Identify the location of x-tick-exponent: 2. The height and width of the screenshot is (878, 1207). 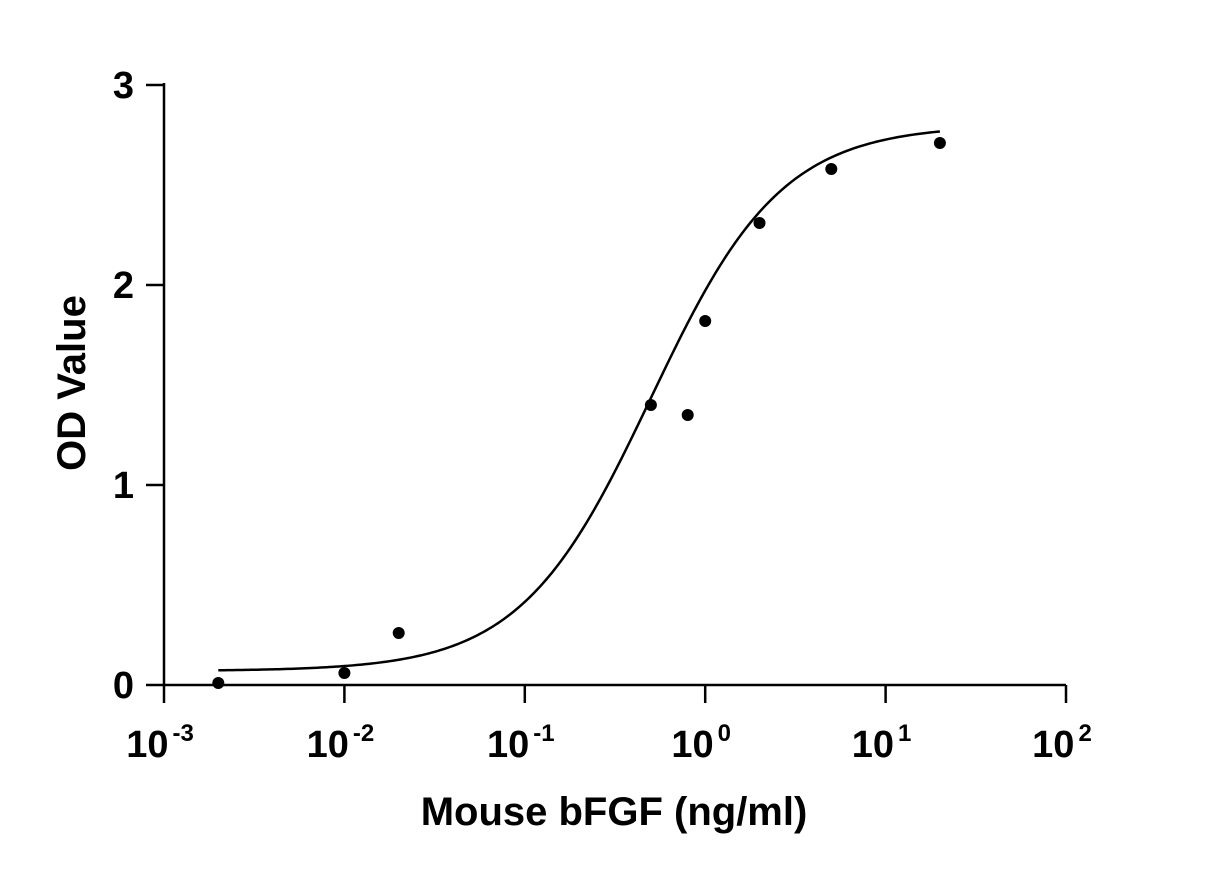
(1084, 733).